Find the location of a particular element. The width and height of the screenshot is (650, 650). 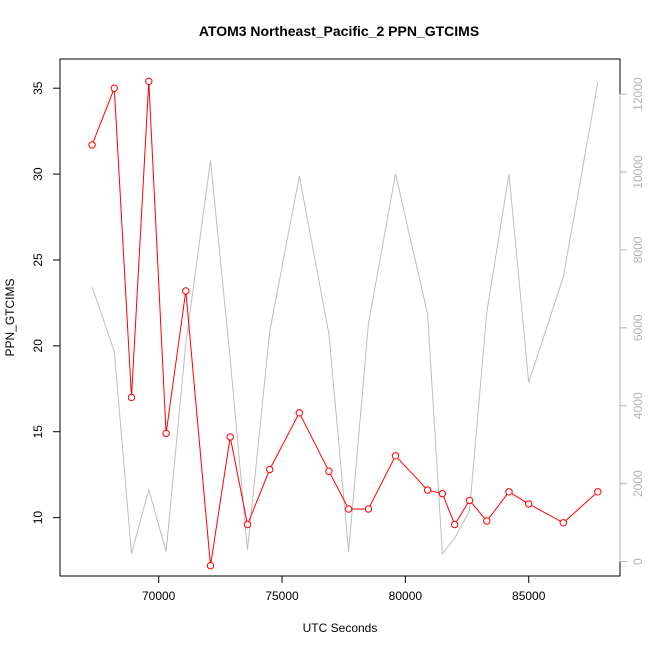

y-tick-label: 10 is located at coordinates (38, 518).